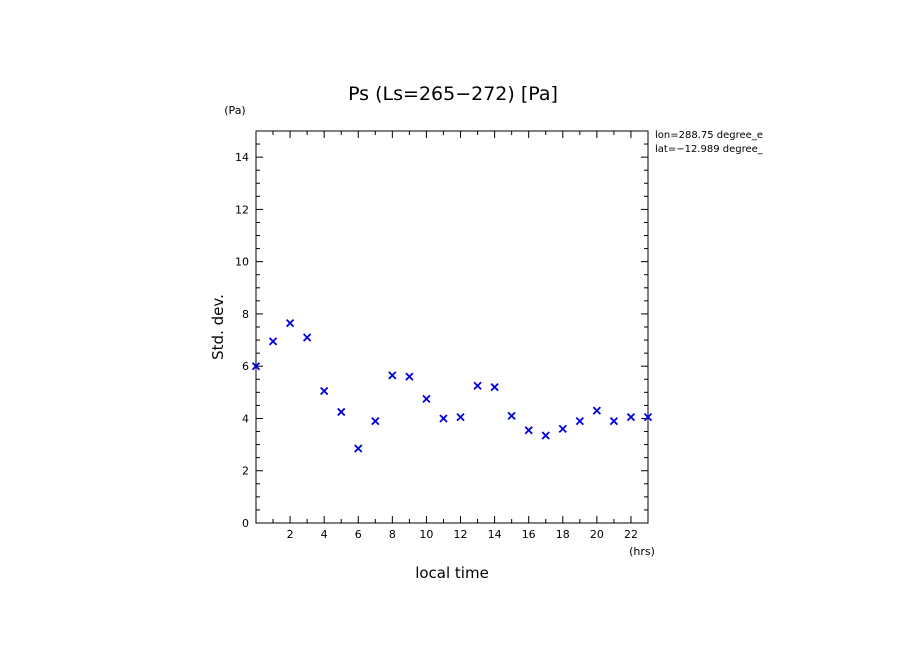 The width and height of the screenshot is (904, 654). Describe the element at coordinates (597, 534) in the screenshot. I see `x-tick-label: 20` at that location.